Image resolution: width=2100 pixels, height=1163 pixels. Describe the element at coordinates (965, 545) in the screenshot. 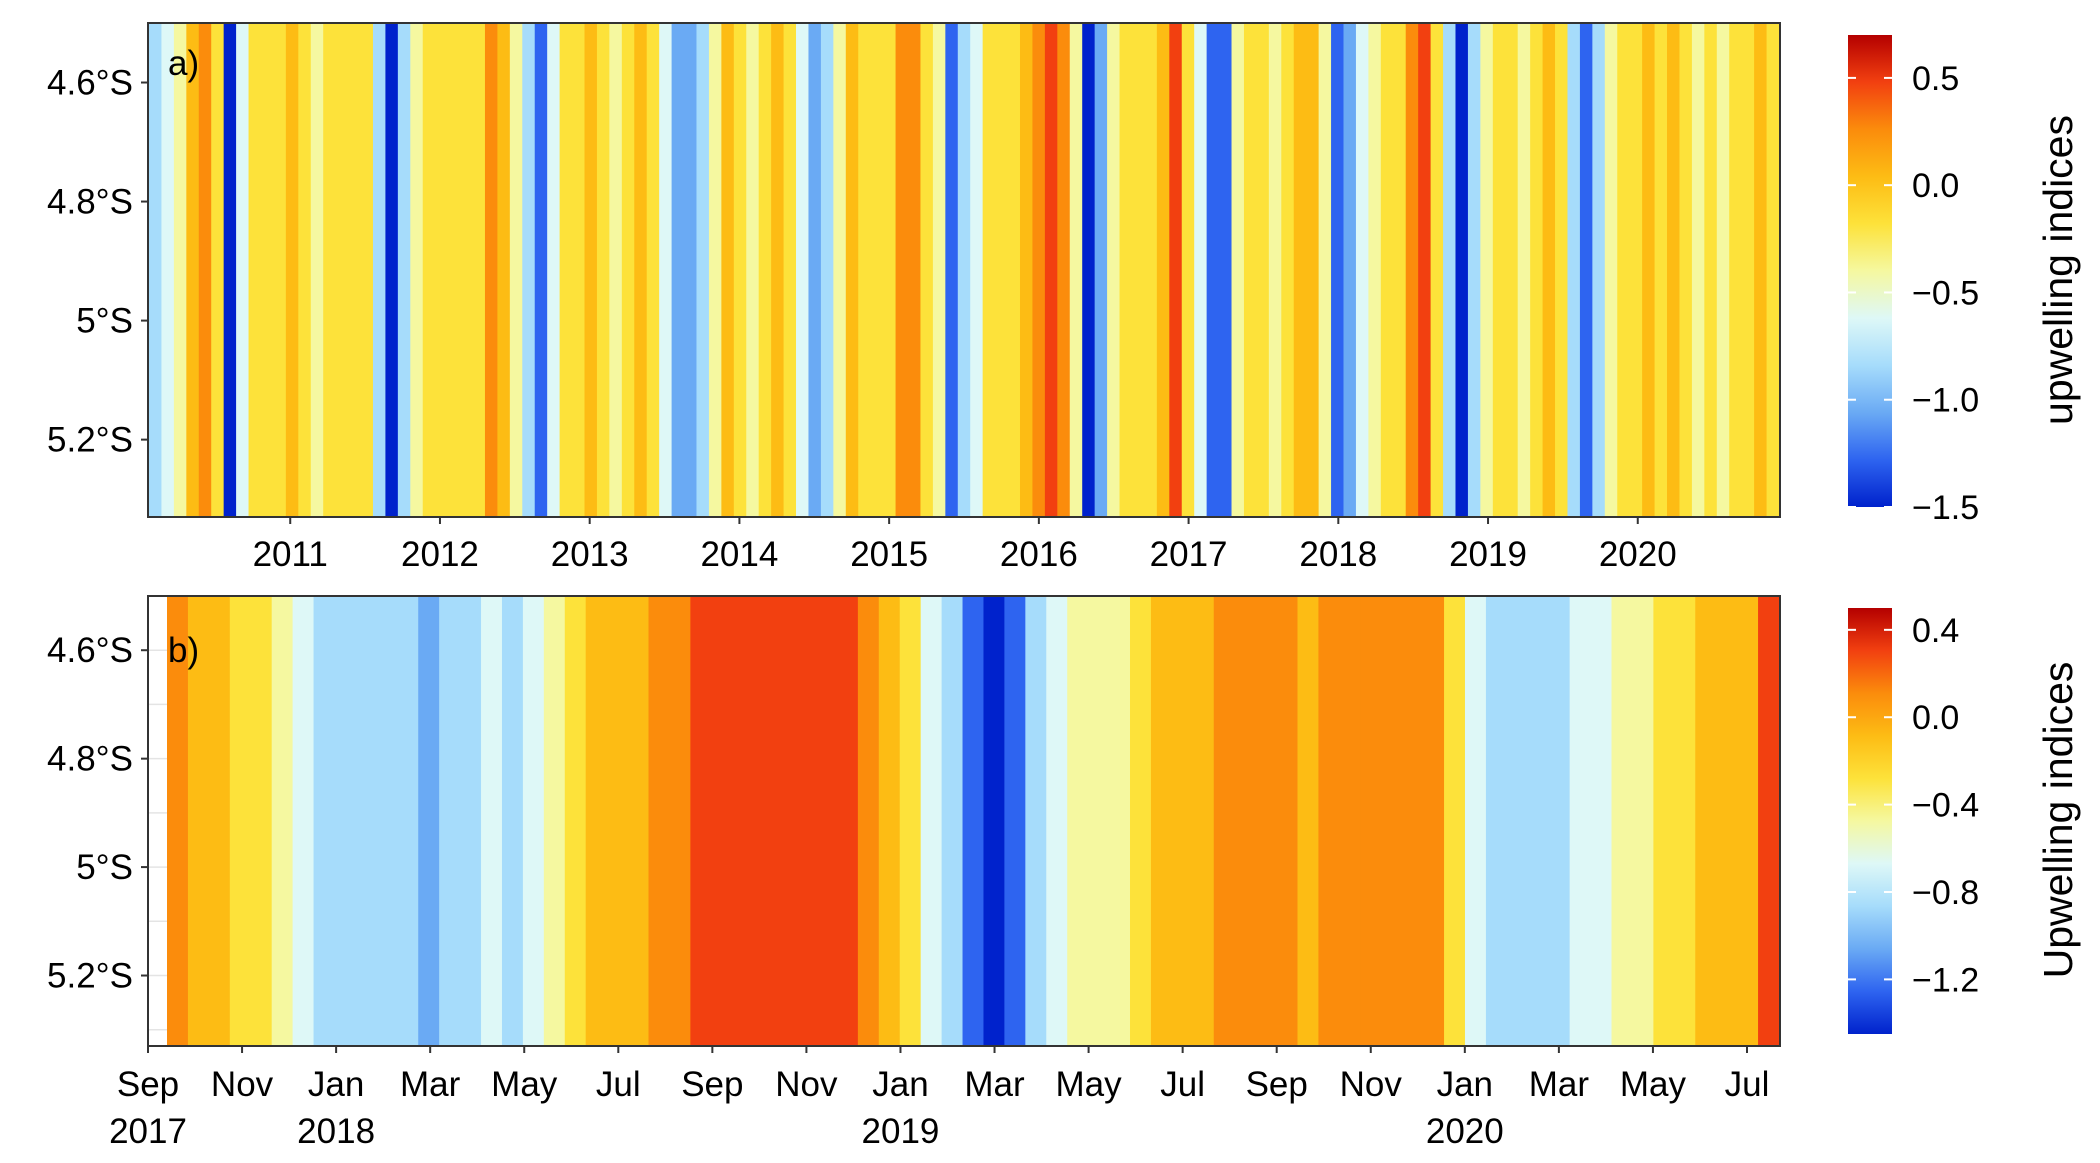

I see `panel-a-x-axis: 2011 2012 2013 2014 2015 2016 2017 2018 2019 2020` at that location.